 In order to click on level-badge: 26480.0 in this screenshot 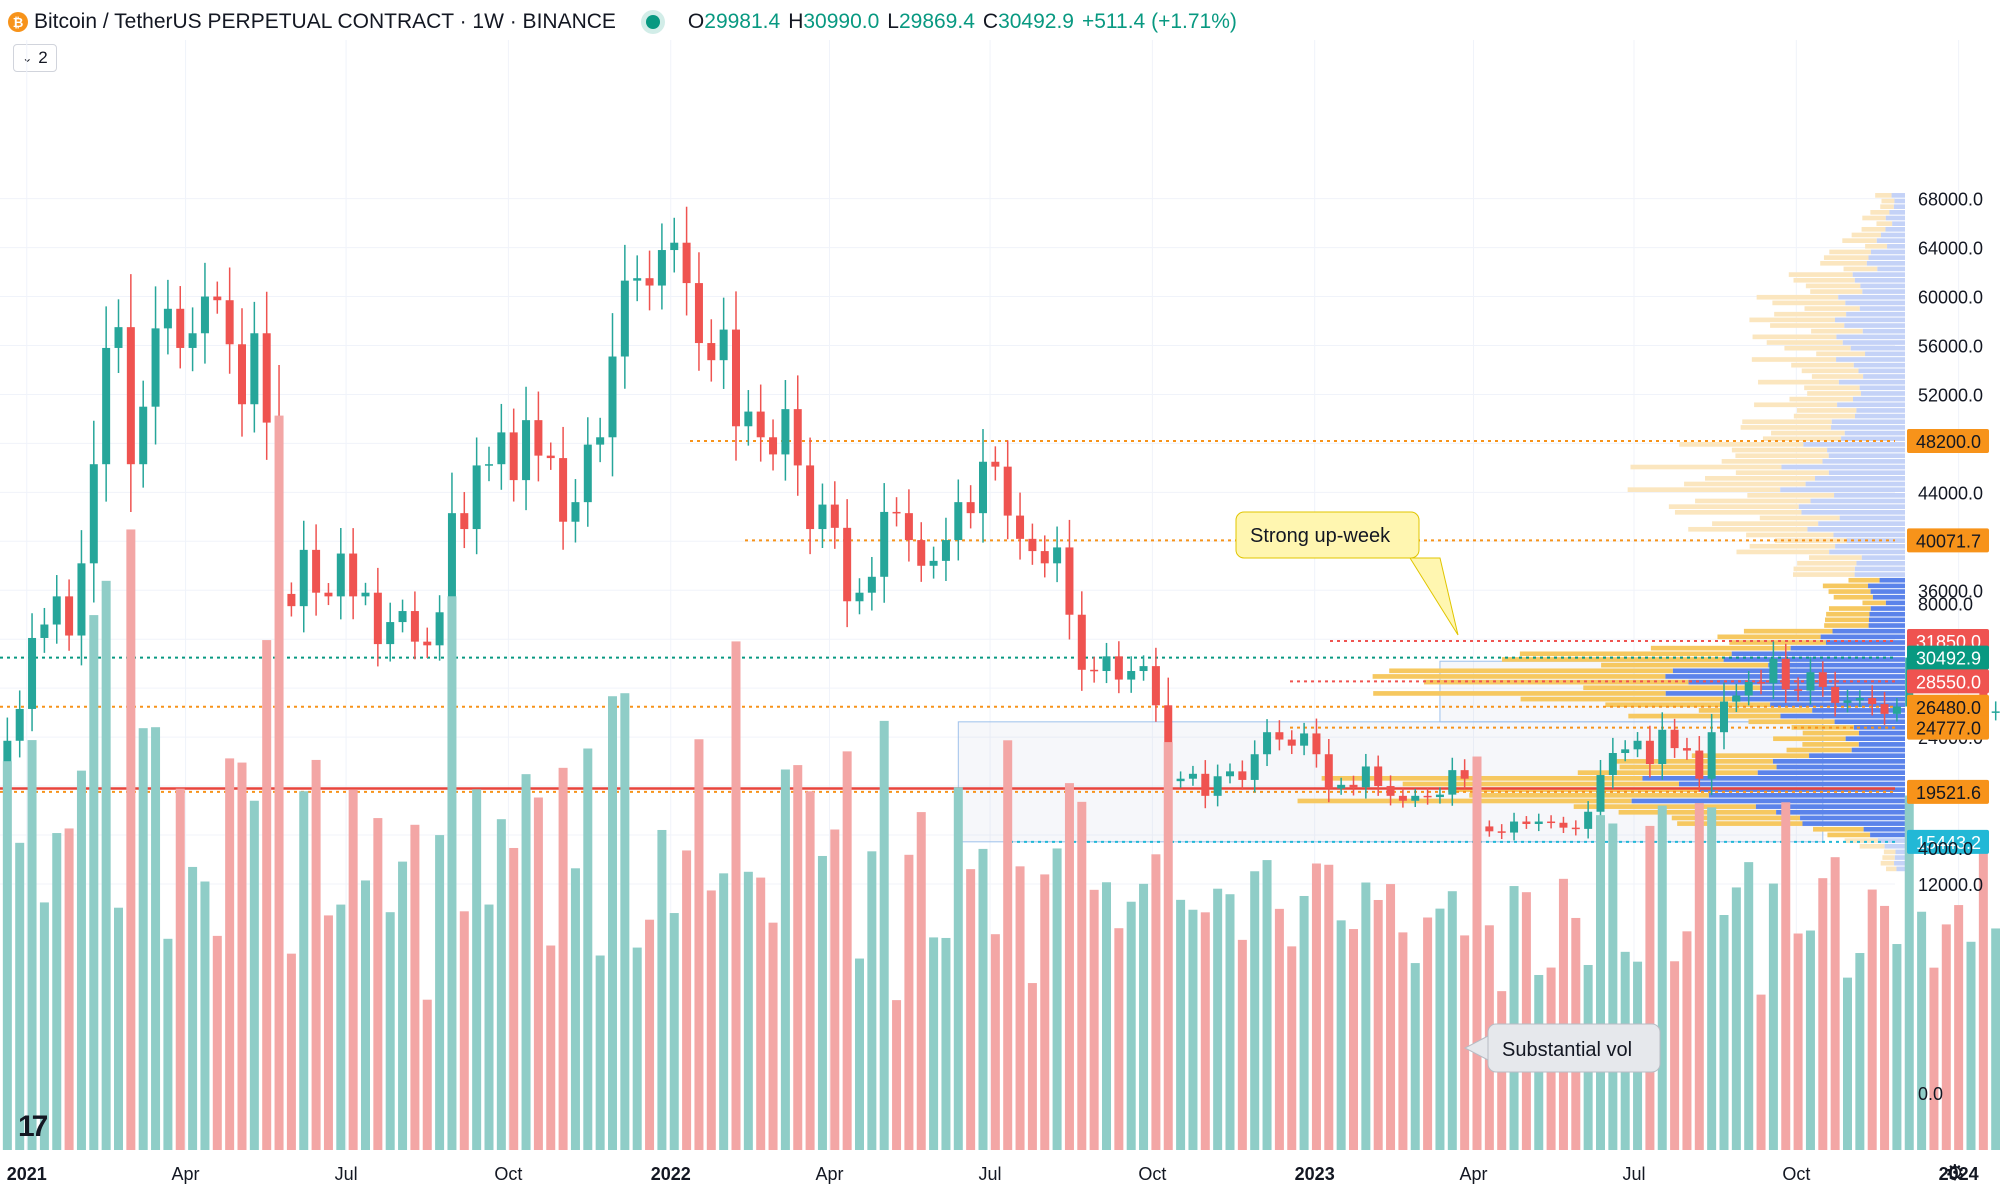, I will do `click(1948, 706)`.